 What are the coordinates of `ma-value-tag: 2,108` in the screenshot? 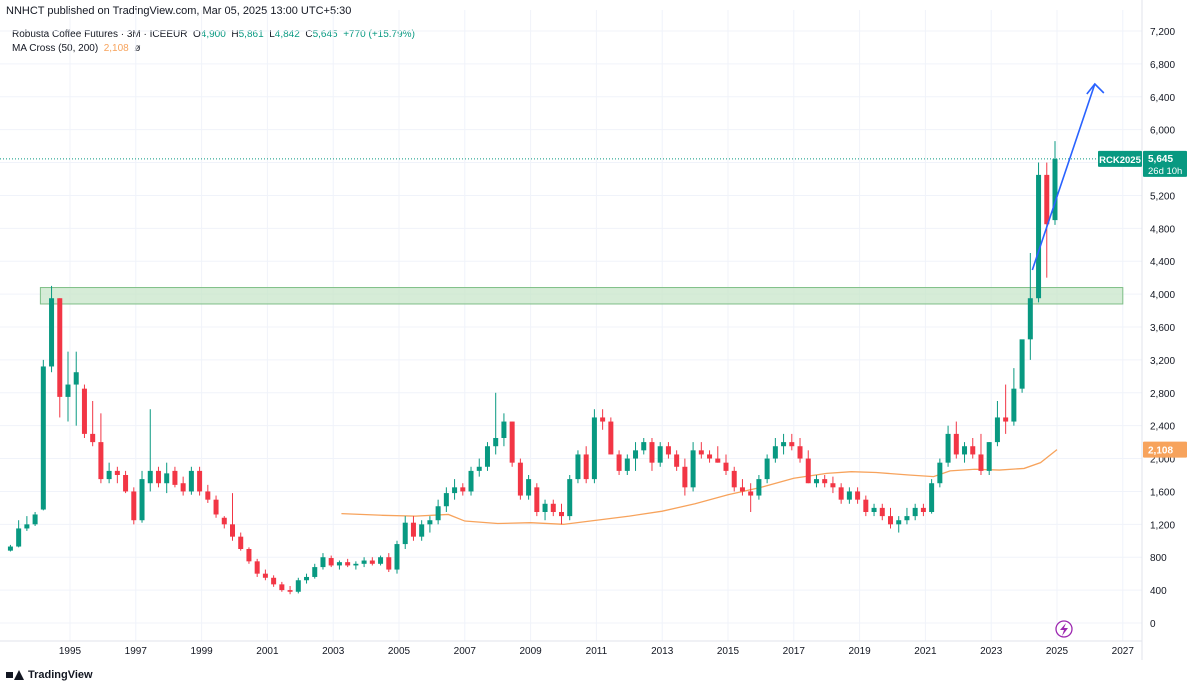 It's located at (1165, 449).